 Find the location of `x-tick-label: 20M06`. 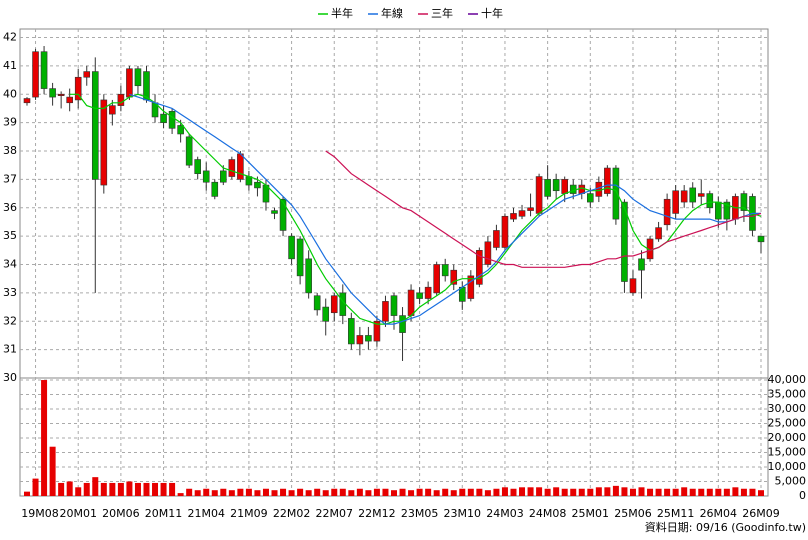

x-tick-label: 20M06 is located at coordinates (121, 513).